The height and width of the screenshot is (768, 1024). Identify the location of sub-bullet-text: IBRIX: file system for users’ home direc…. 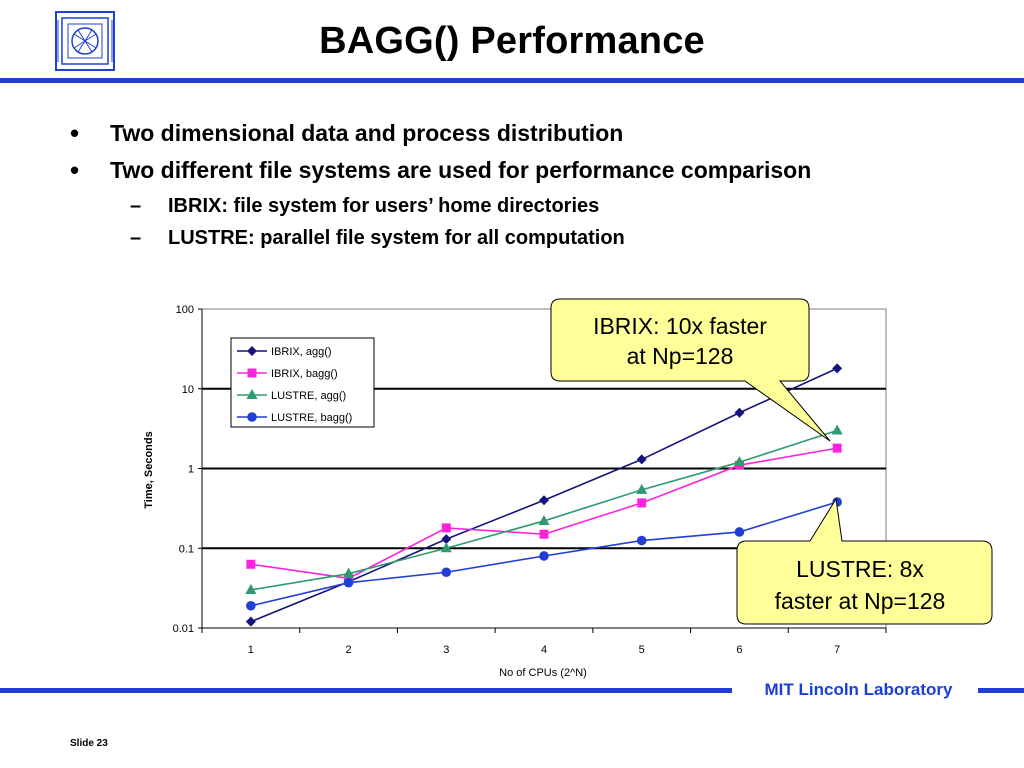
(384, 206).